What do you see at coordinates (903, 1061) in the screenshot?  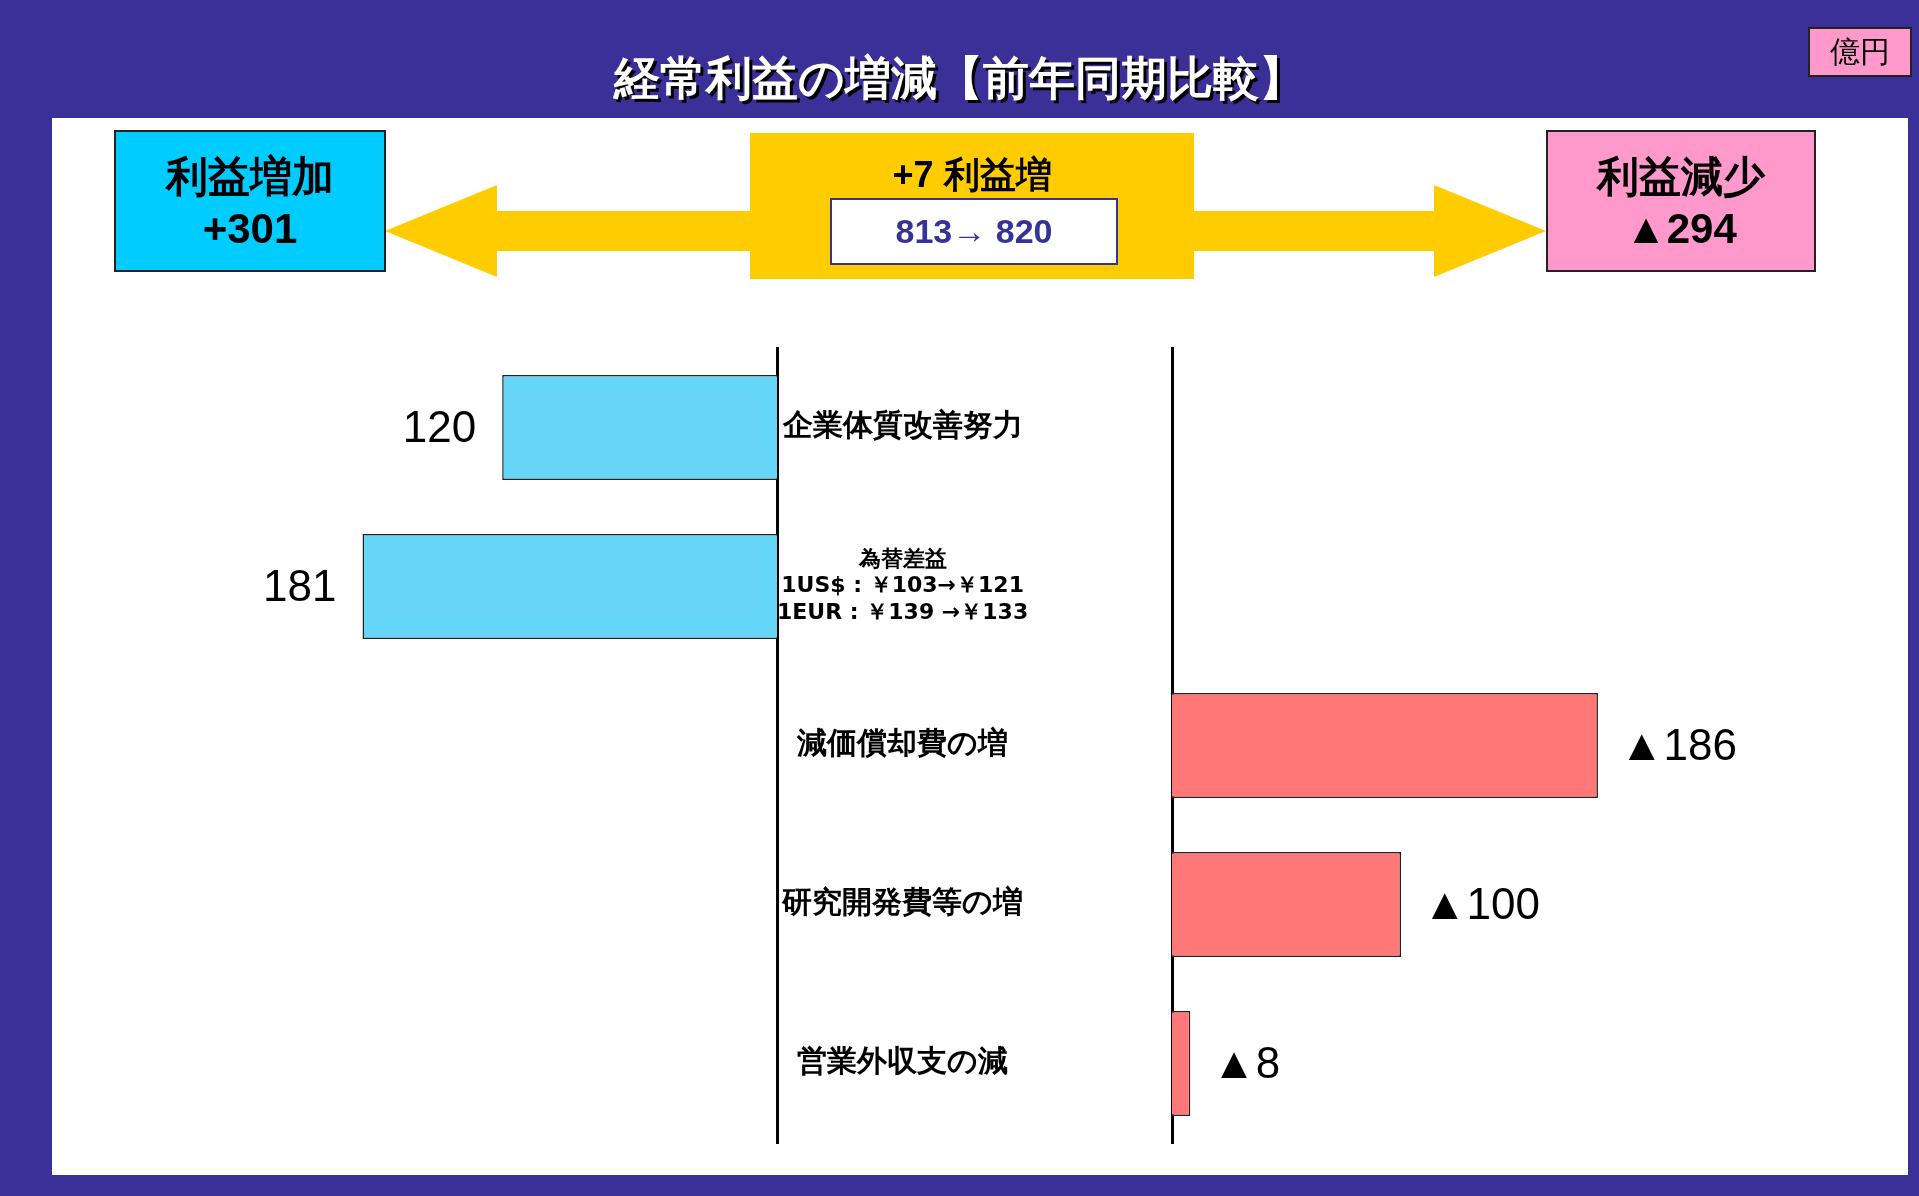 I see `y-tick-label: 営業外収支の減` at bounding box center [903, 1061].